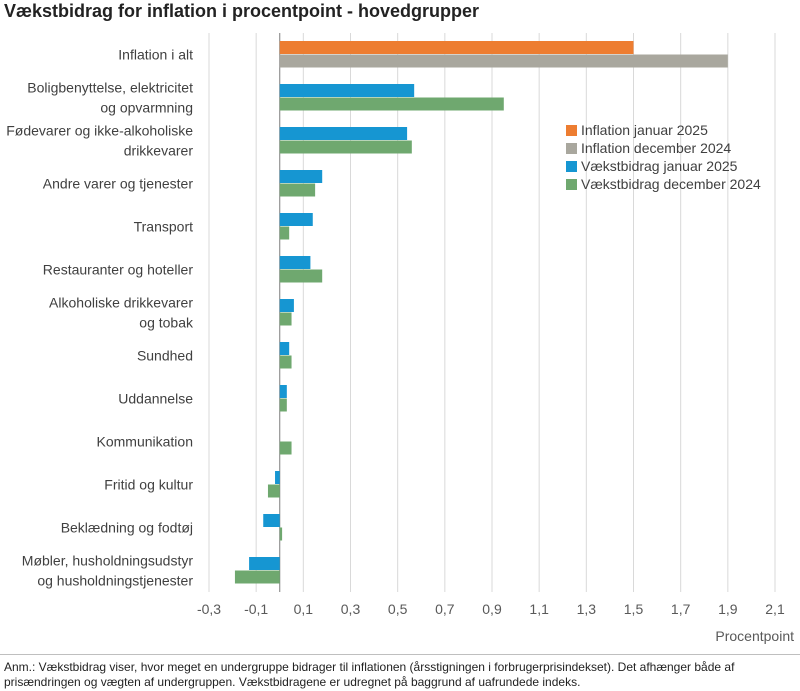 This screenshot has width=800, height=691. I want to click on category-label-line: og opvarmning, so click(146, 108).